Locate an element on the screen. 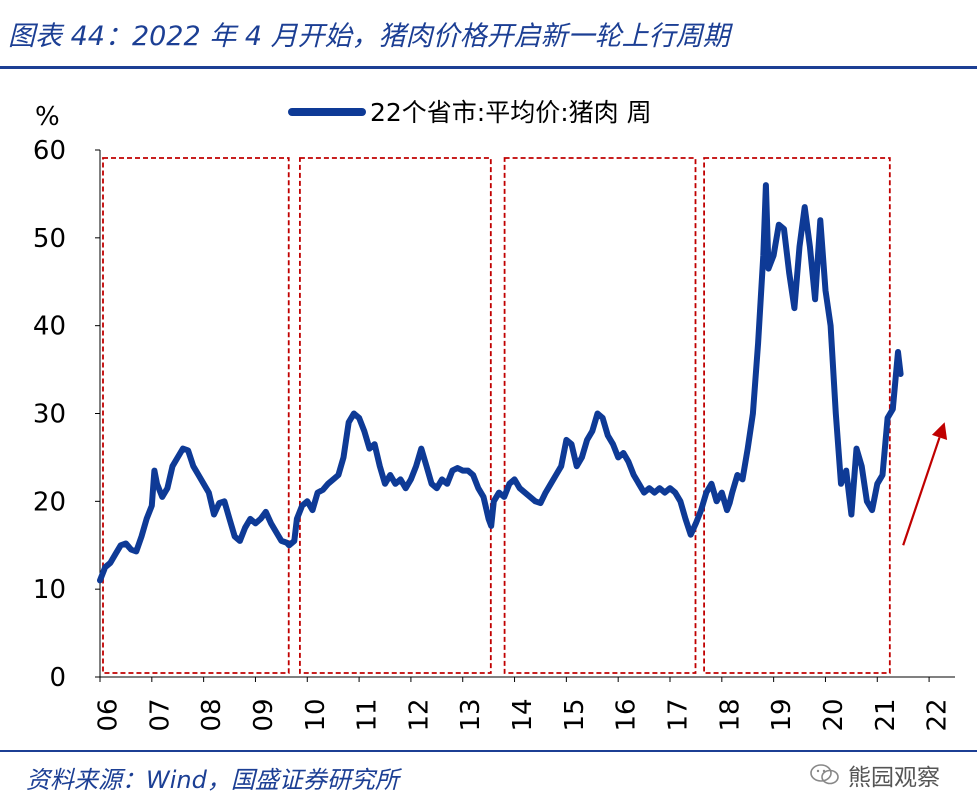  watermark: 熊园观察 is located at coordinates (875, 775).